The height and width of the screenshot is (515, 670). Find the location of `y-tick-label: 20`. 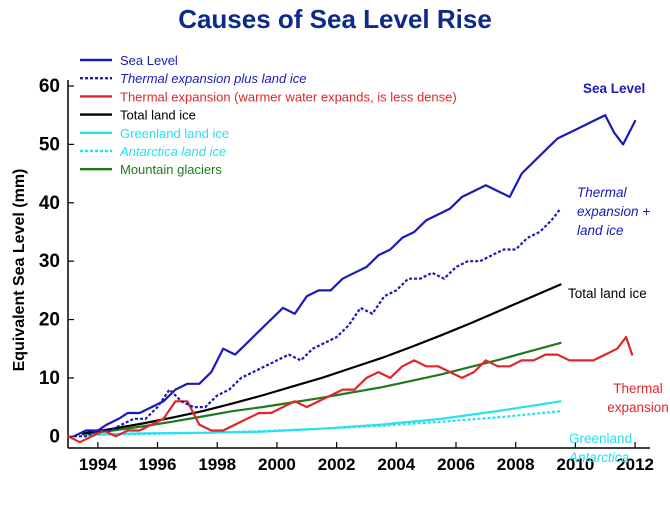

y-tick-label: 20 is located at coordinates (49, 320).